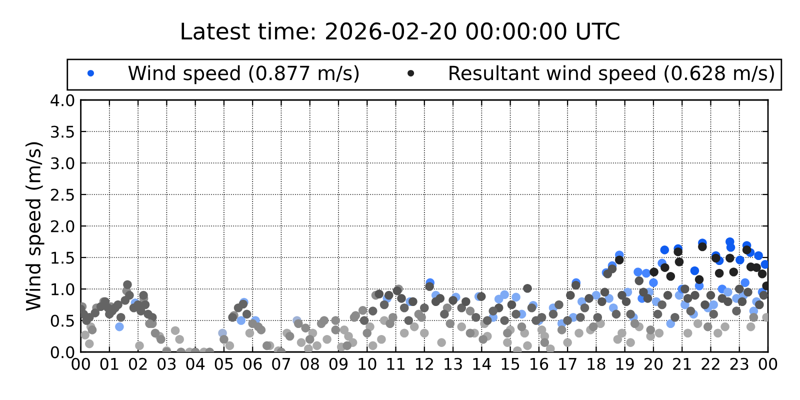  Describe the element at coordinates (63, 289) in the screenshot. I see `y-tick-label: 1.0` at that location.